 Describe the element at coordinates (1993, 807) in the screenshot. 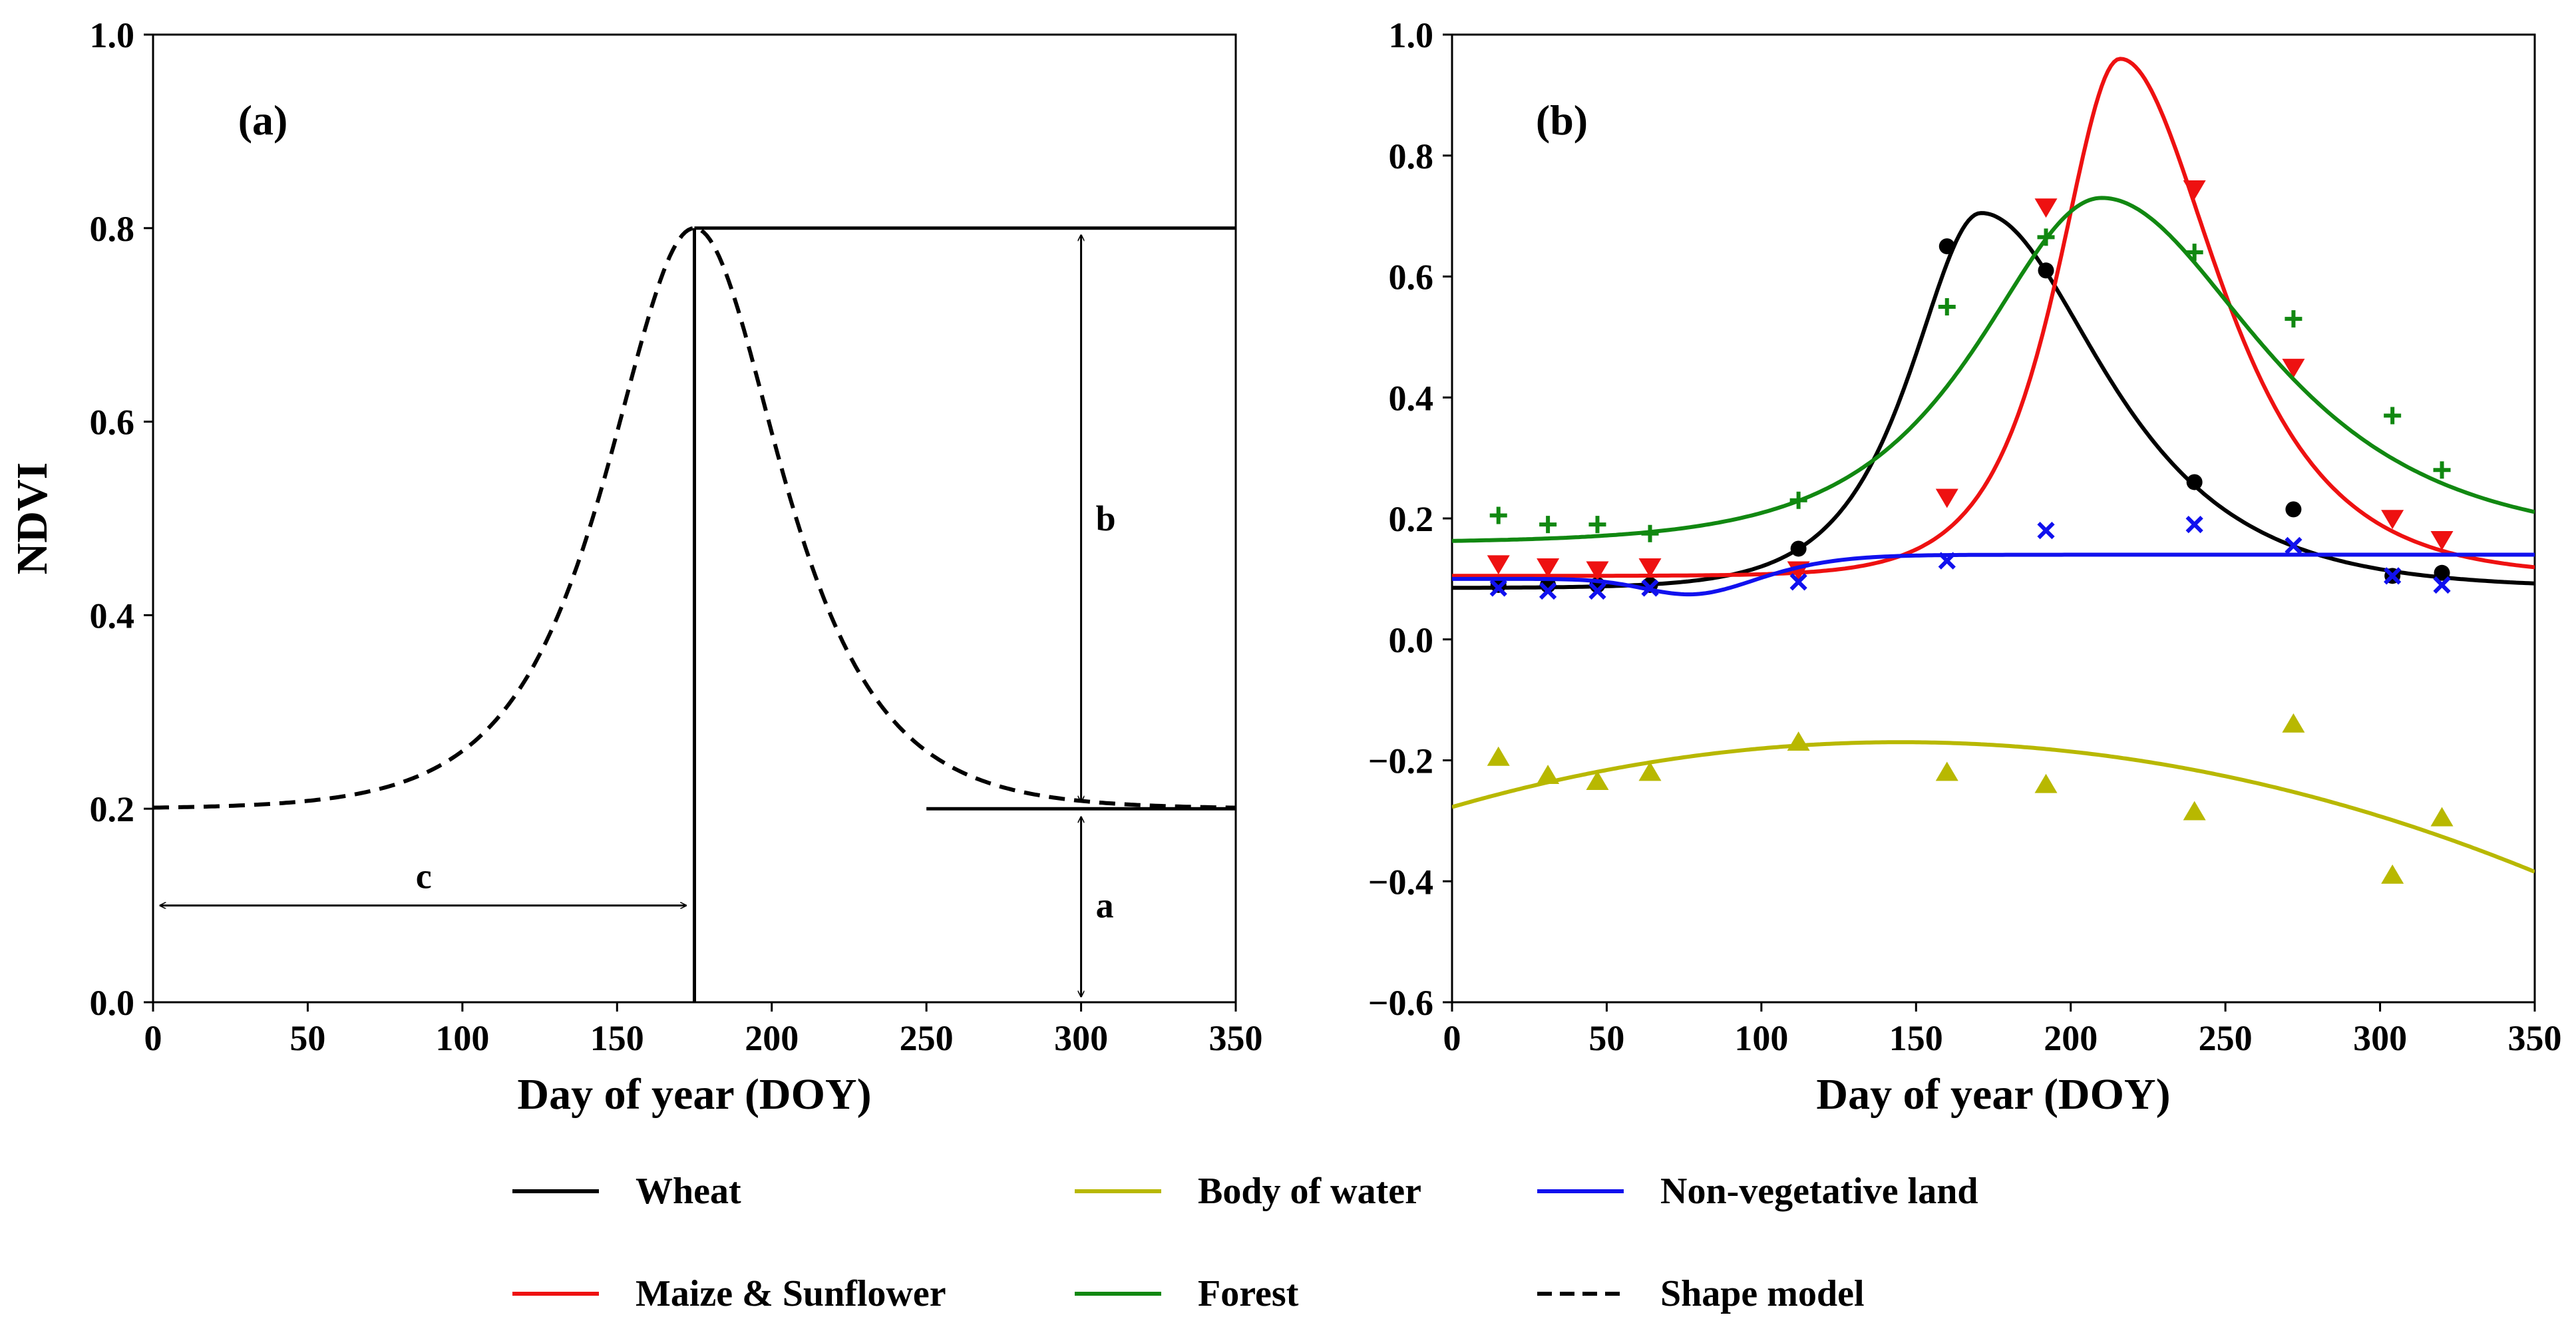

I see `body-of-water-fit-line` at that location.